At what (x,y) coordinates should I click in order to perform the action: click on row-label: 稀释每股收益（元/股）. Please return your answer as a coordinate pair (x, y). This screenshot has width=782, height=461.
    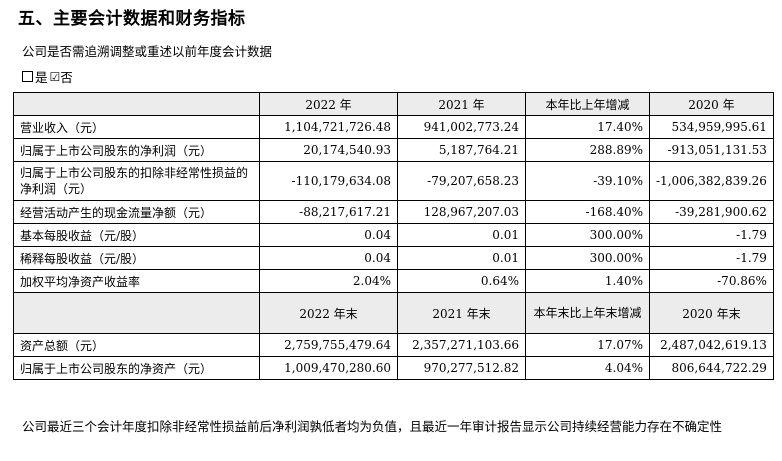
    Looking at the image, I should click on (136, 258).